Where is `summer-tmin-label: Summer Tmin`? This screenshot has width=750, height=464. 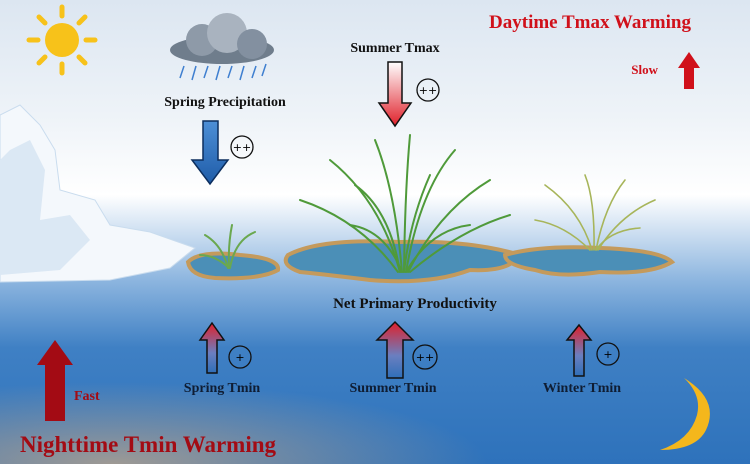 summer-tmin-label: Summer Tmin is located at coordinates (393, 388).